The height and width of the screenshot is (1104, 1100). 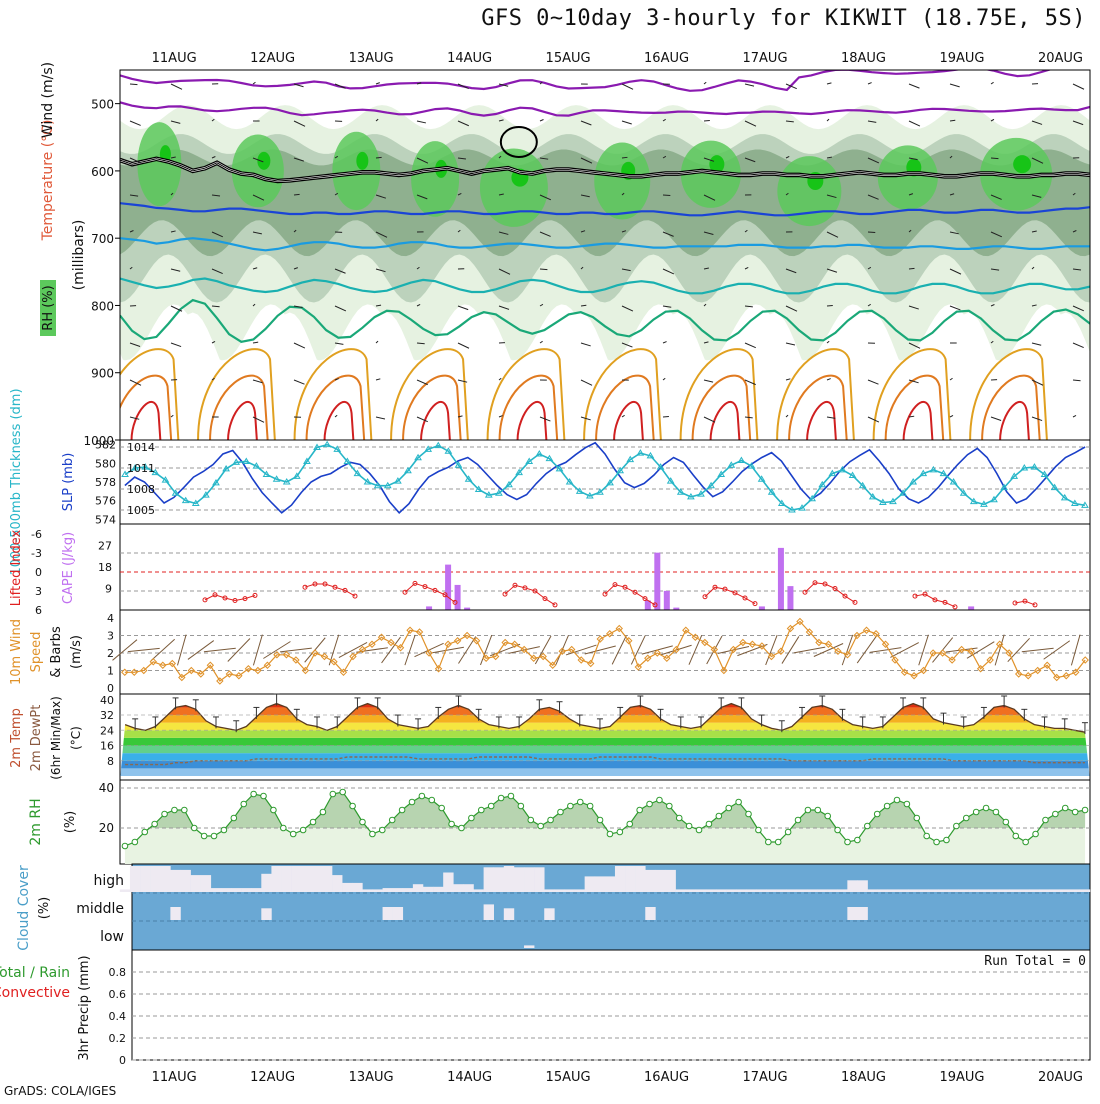 What do you see at coordinates (863, 1077) in the screenshot?
I see `date-label-bottom: 18AUG` at bounding box center [863, 1077].